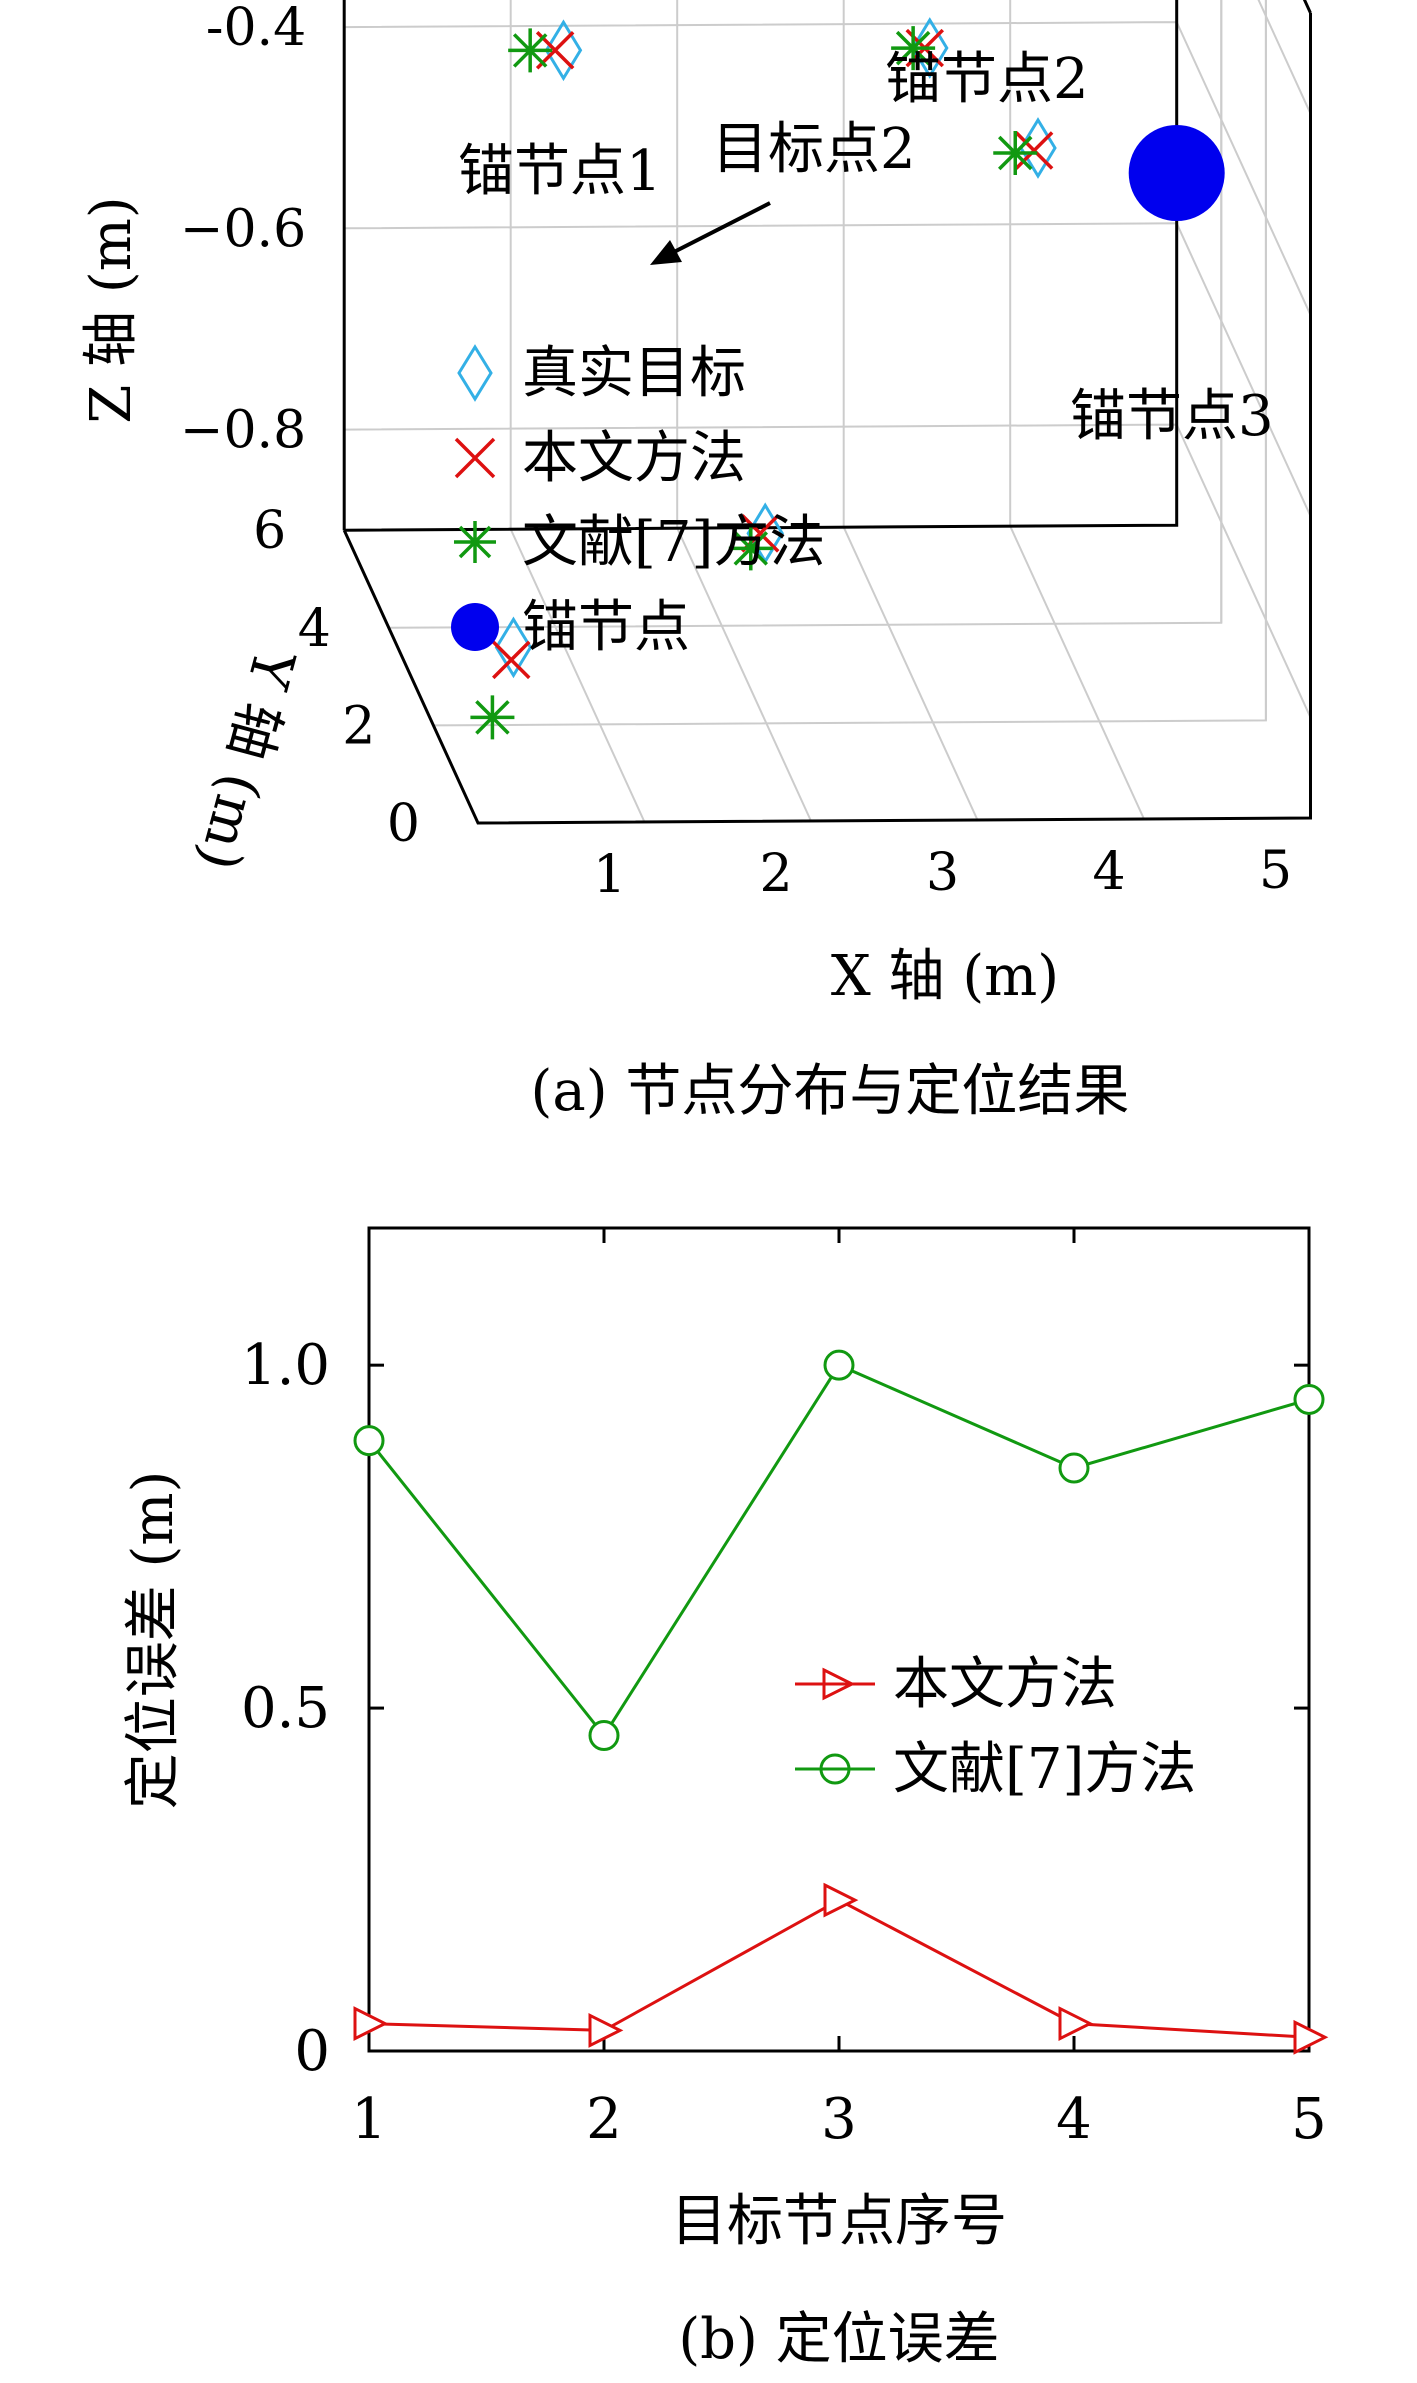 This screenshot has width=1417, height=2383. Describe the element at coordinates (666, 252) in the screenshot. I see `target2-annotation-arrowhead` at that location.